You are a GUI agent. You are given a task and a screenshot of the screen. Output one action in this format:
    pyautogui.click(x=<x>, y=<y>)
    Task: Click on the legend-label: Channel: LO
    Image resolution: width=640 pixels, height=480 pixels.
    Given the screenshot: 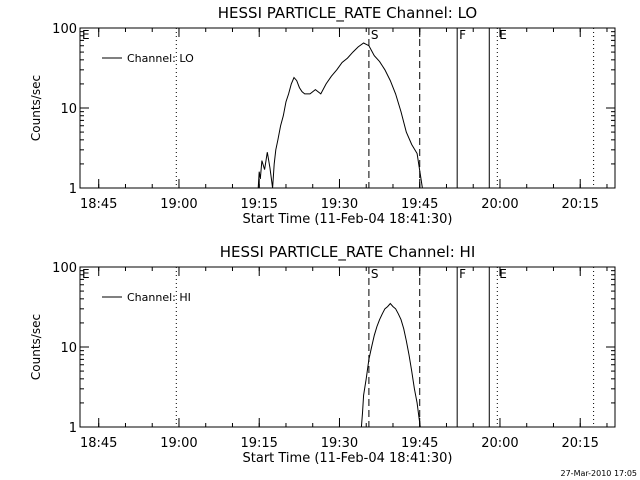 What is the action you would take?
    pyautogui.click(x=160, y=58)
    